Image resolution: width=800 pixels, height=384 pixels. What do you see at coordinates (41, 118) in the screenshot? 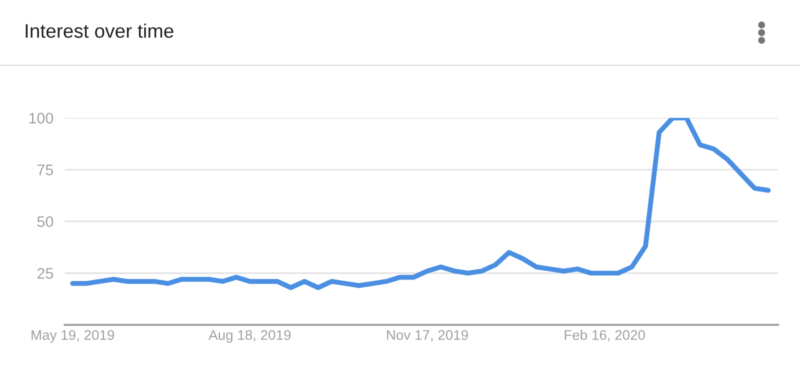
I see `y-tick-label: 100` at bounding box center [41, 118].